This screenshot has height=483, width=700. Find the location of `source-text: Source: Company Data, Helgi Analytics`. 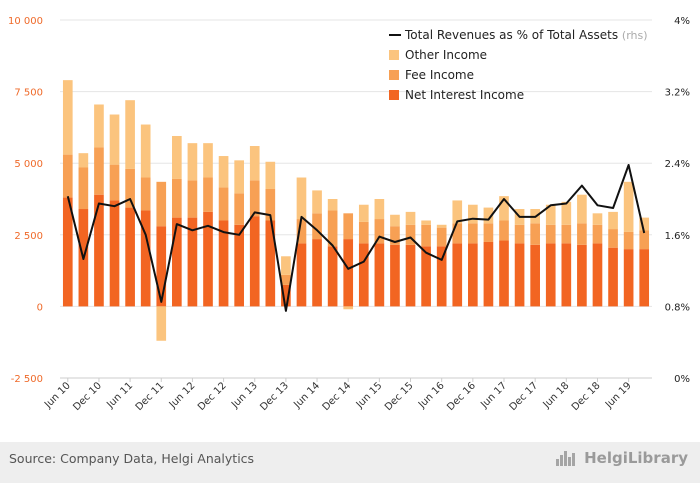

source-text: Source: Company Data, Helgi Analytics is located at coordinates (132, 458).